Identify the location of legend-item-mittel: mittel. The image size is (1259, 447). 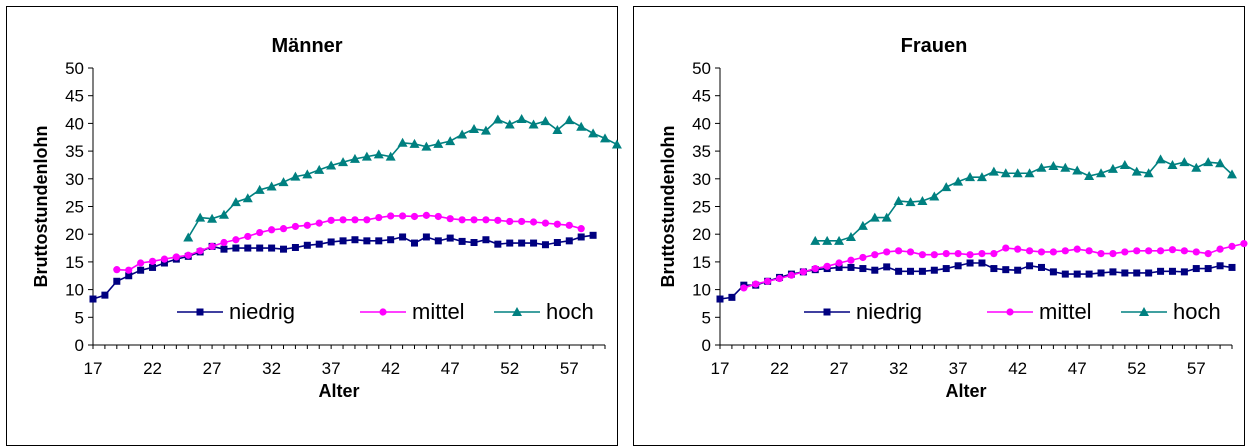
(412, 311).